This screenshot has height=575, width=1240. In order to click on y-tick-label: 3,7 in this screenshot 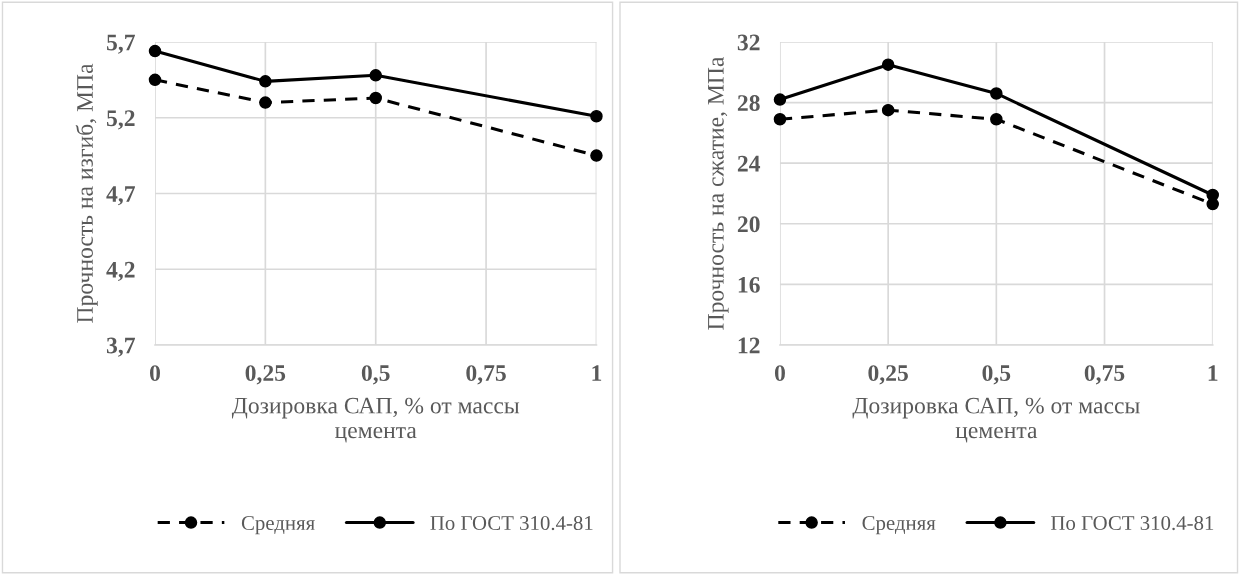, I will do `click(120, 347)`.